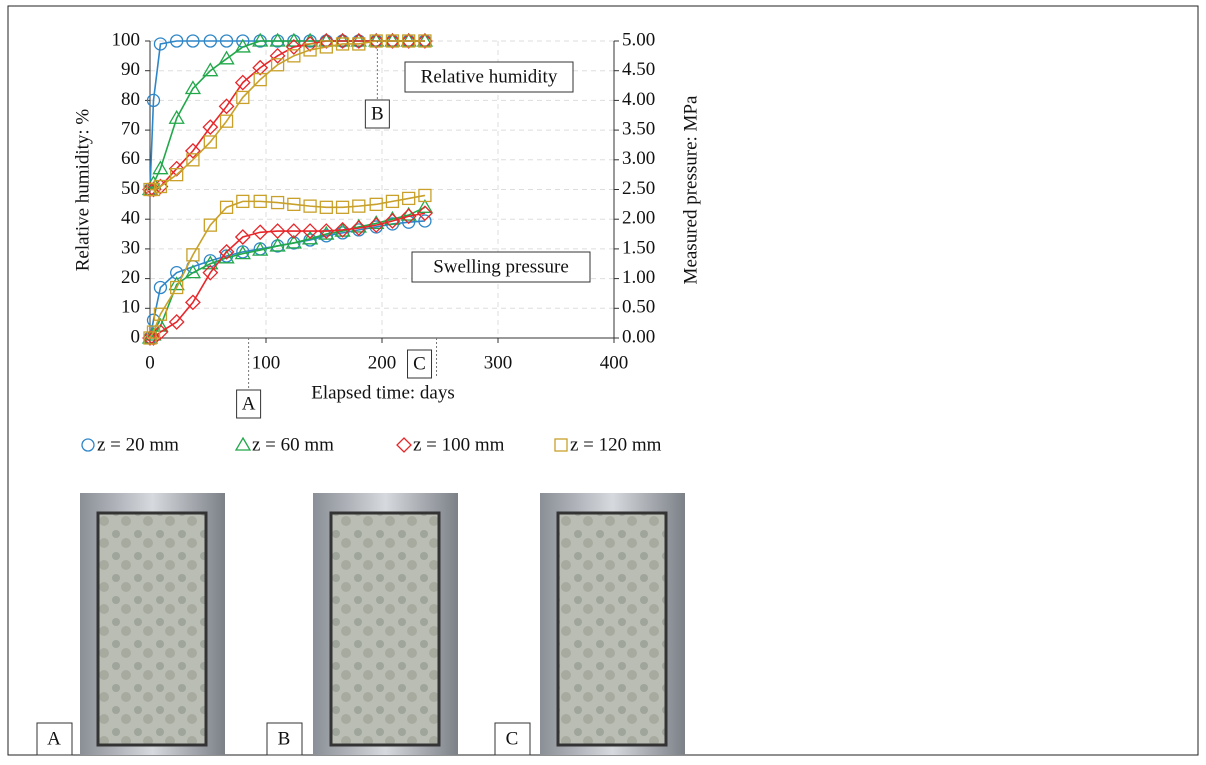  What do you see at coordinates (690, 189) in the screenshot?
I see `y2-axis-label: Measured pressure: MPa` at bounding box center [690, 189].